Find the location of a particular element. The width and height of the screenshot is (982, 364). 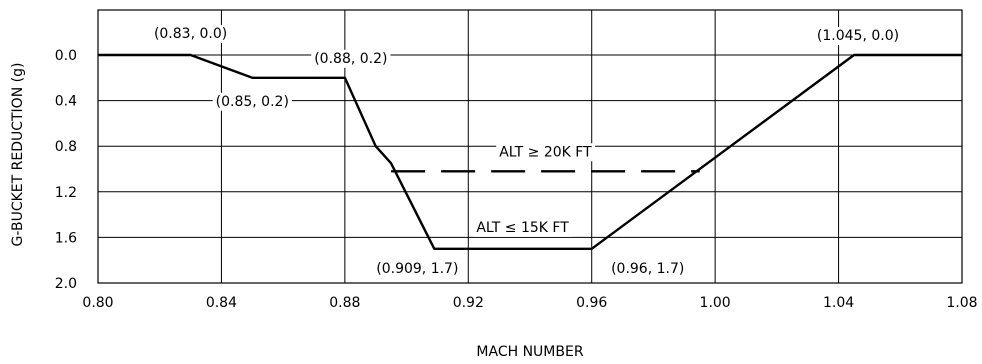

x-tick-label: 0.96 is located at coordinates (591, 303).